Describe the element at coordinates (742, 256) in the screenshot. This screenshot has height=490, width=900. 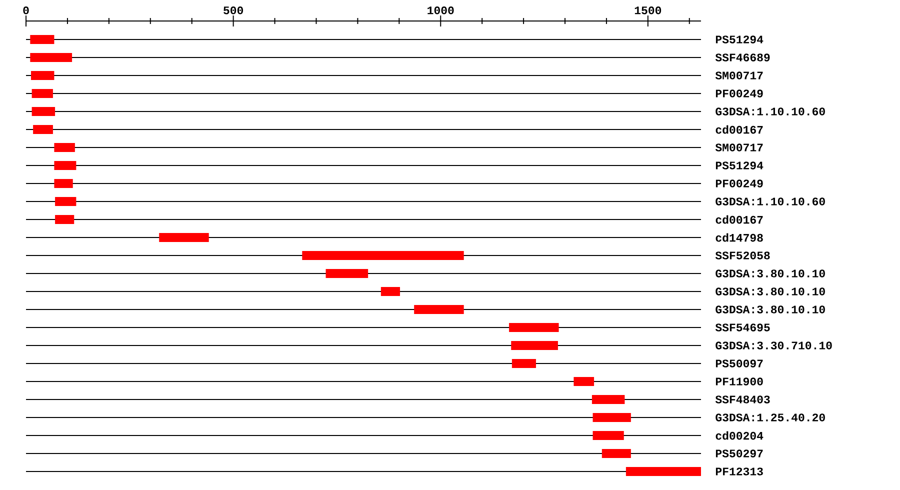
I see `y-tick-label: SSF52058` at that location.